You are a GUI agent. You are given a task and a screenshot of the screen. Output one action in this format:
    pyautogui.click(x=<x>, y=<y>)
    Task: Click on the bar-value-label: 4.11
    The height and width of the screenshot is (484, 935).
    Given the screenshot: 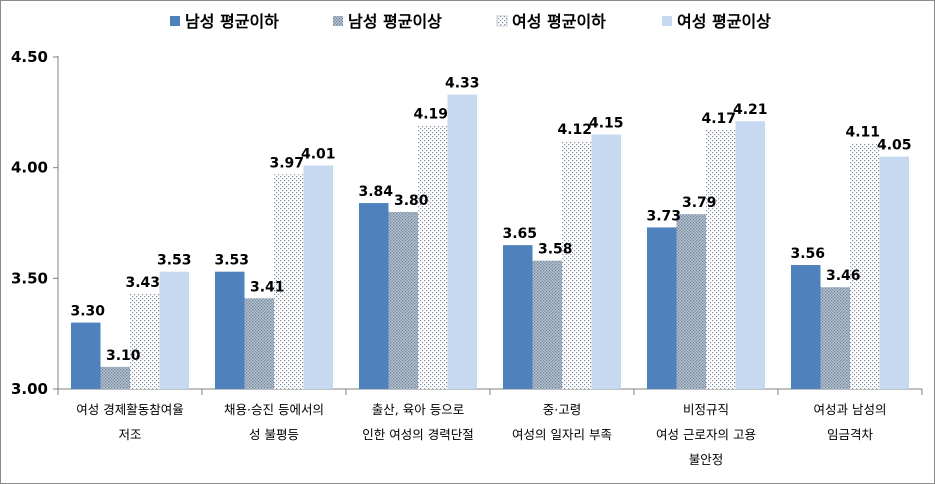 What is the action you would take?
    pyautogui.click(x=862, y=132)
    